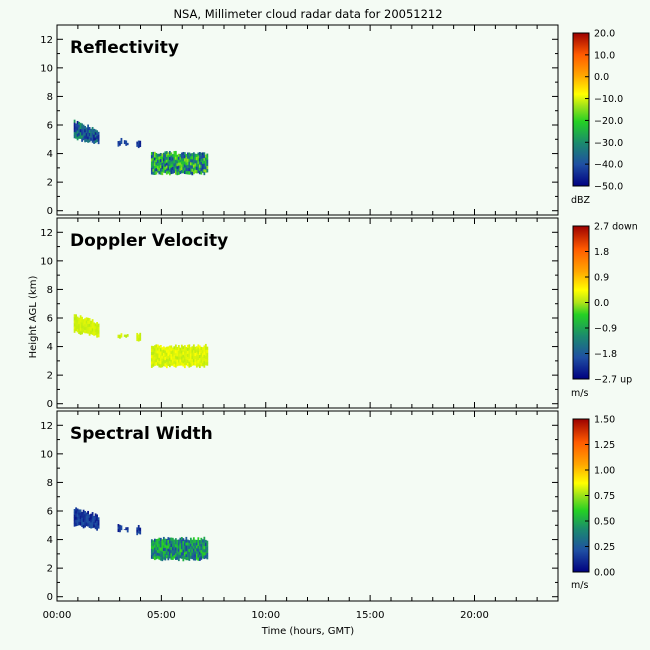 The image size is (650, 650). I want to click on radar-echo, so click(86, 132).